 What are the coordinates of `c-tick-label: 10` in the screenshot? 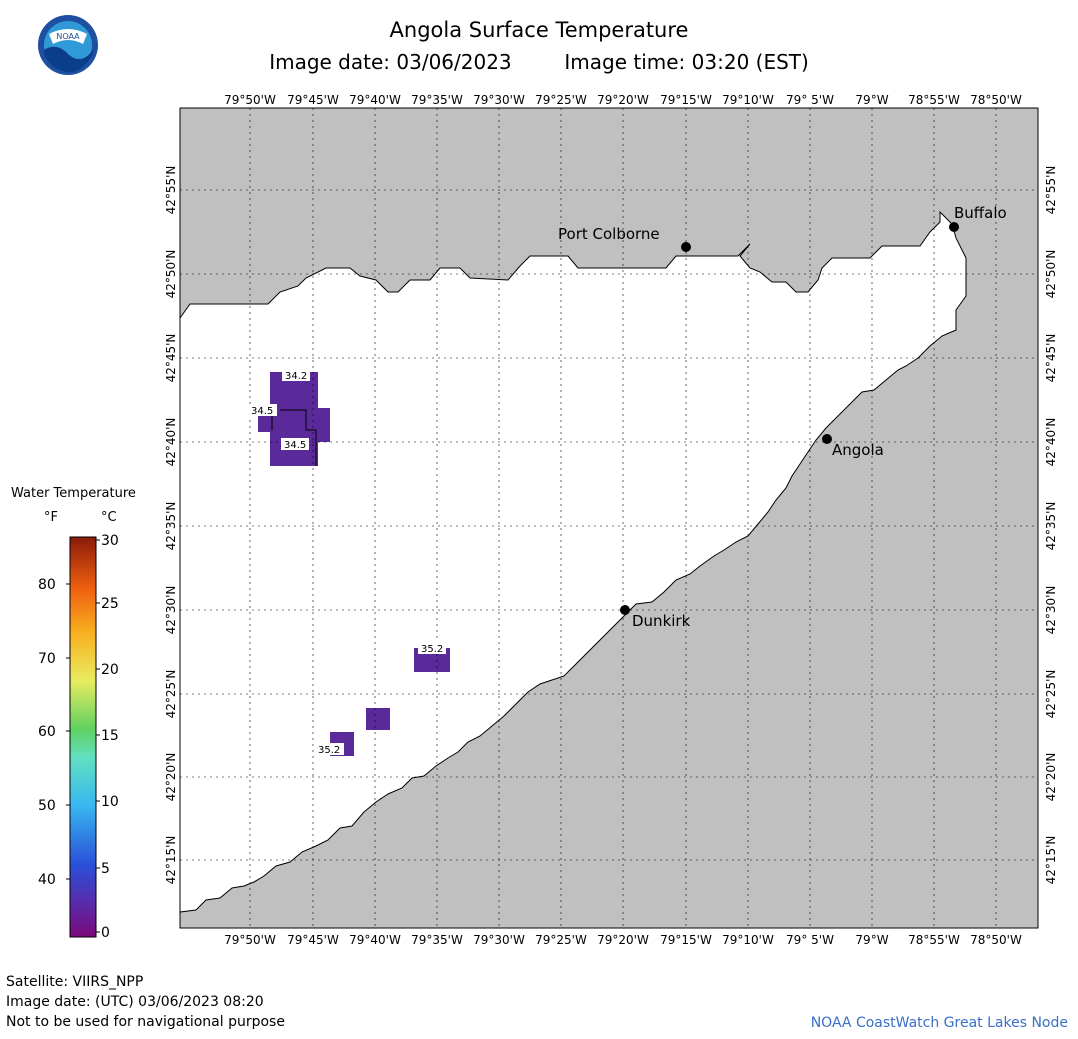 It's located at (110, 802).